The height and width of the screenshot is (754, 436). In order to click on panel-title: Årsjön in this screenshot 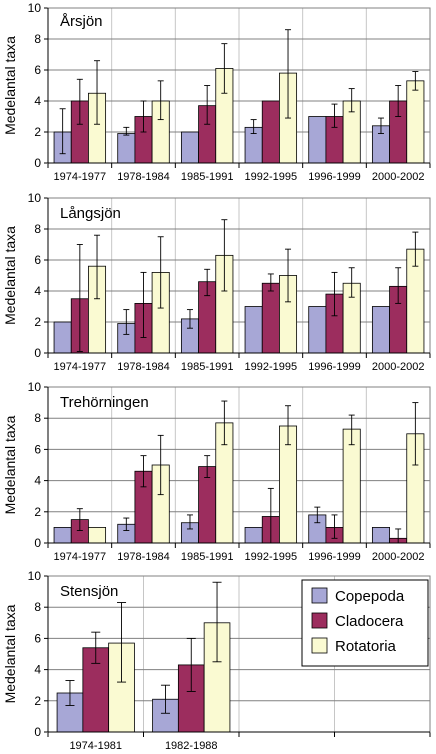, I will do `click(81, 21)`.